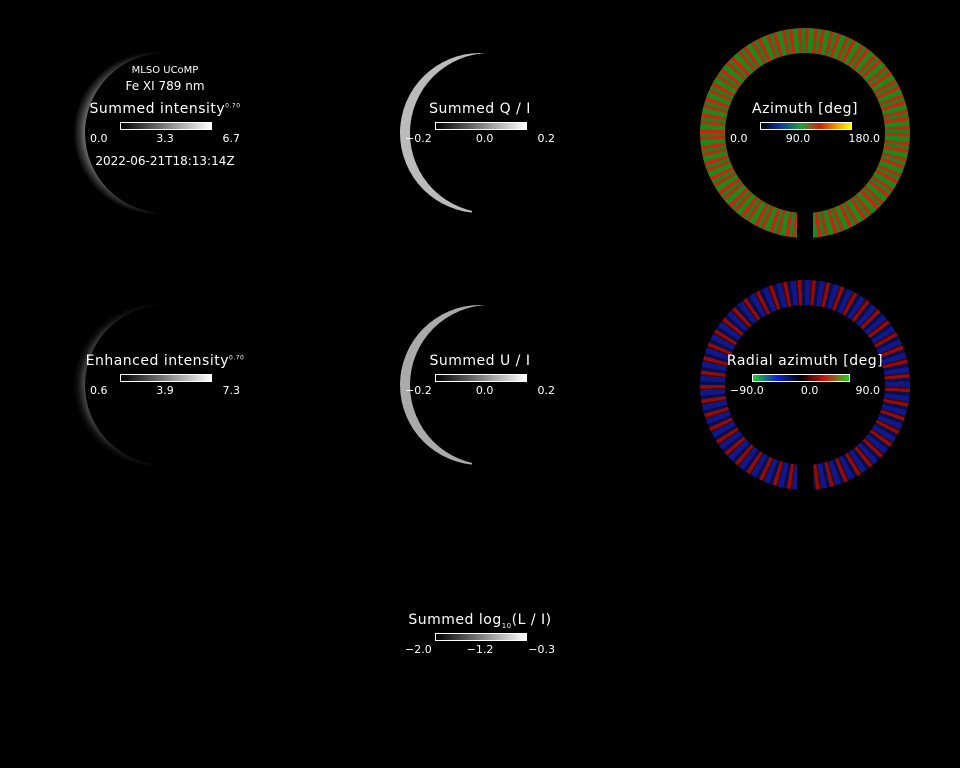 The image size is (960, 768). I want to click on colorbar-ticks: −90.0 0.0 90.0, so click(805, 390).